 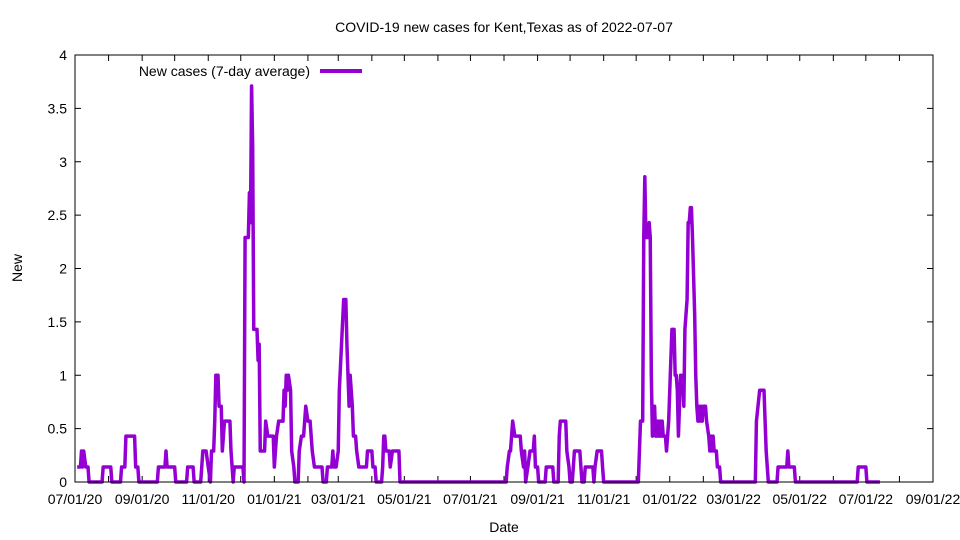 I want to click on legend: New cases (7-day average), so click(x=250, y=71).